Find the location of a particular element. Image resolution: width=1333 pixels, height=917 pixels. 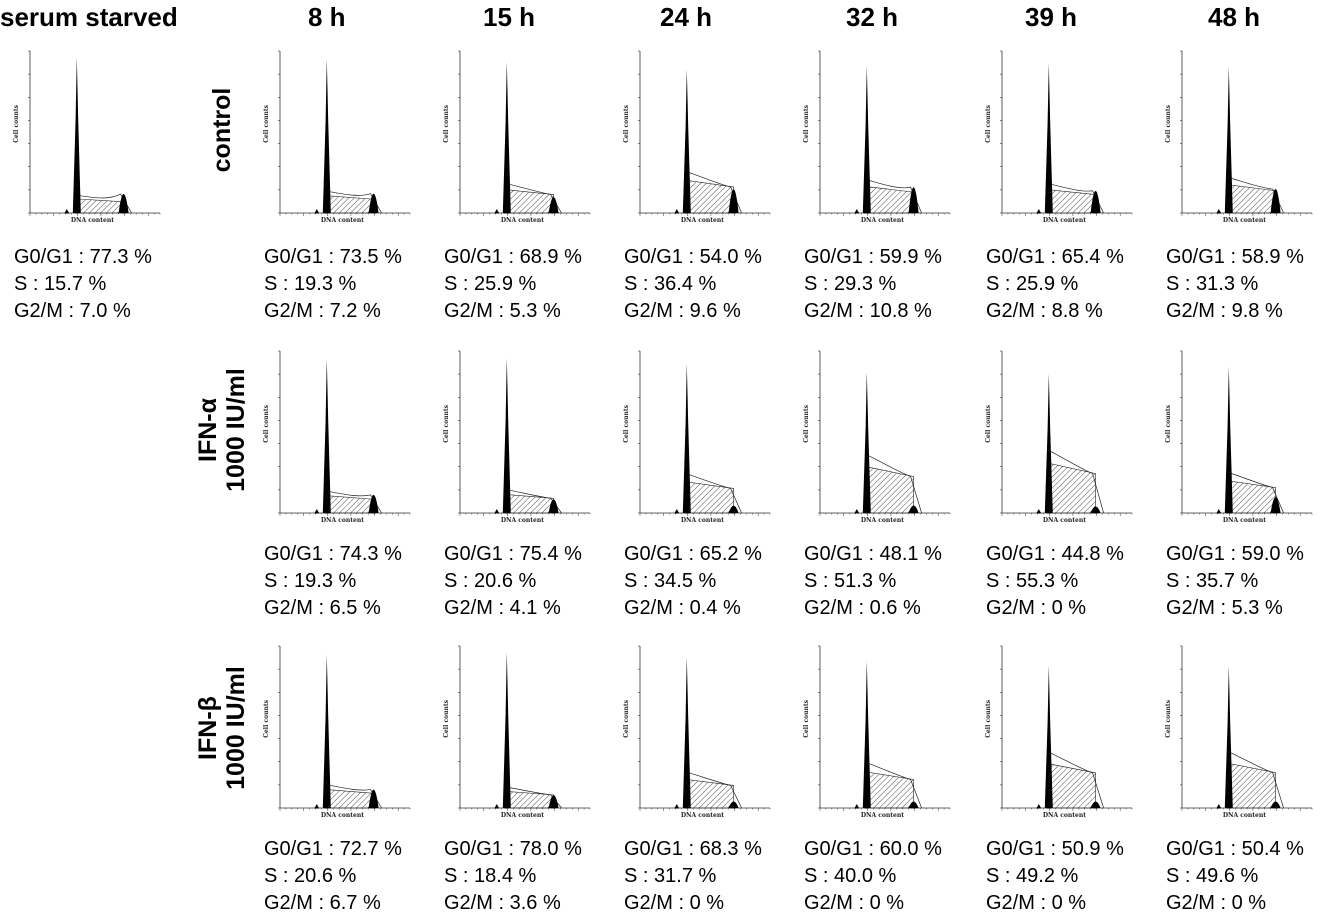

g0g1-value-line: G0/G1 : 68.3 % is located at coordinates (693, 849).